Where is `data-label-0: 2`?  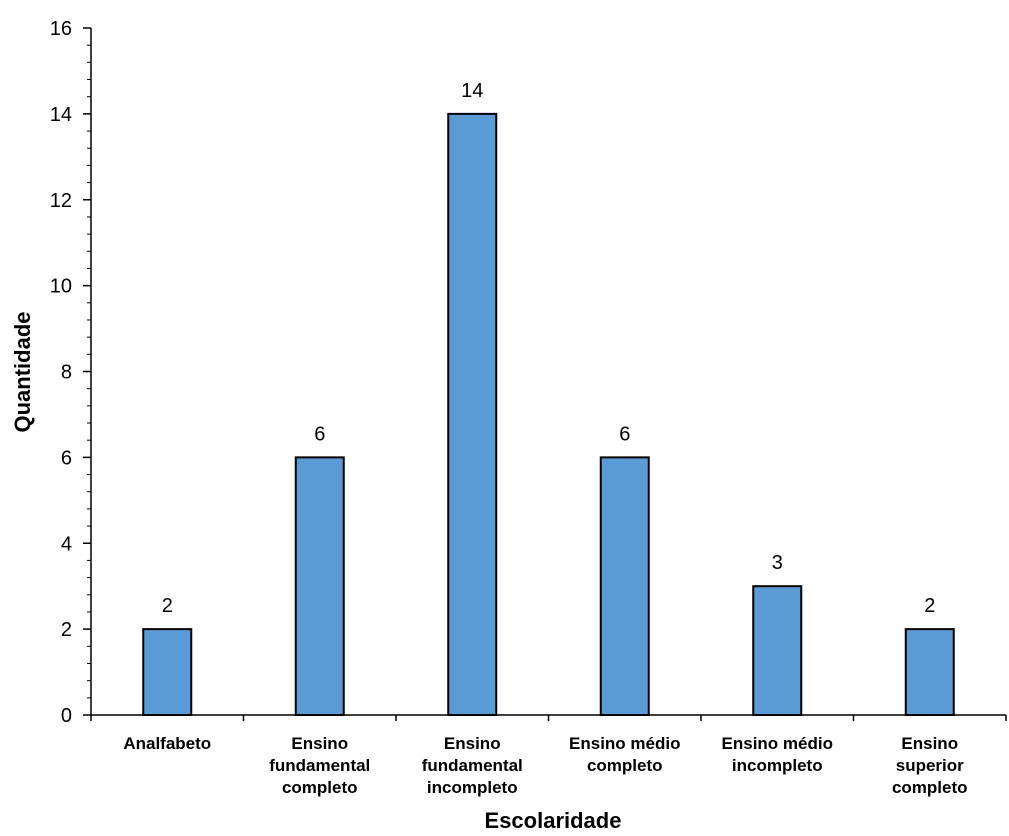 data-label-0: 2 is located at coordinates (167, 606).